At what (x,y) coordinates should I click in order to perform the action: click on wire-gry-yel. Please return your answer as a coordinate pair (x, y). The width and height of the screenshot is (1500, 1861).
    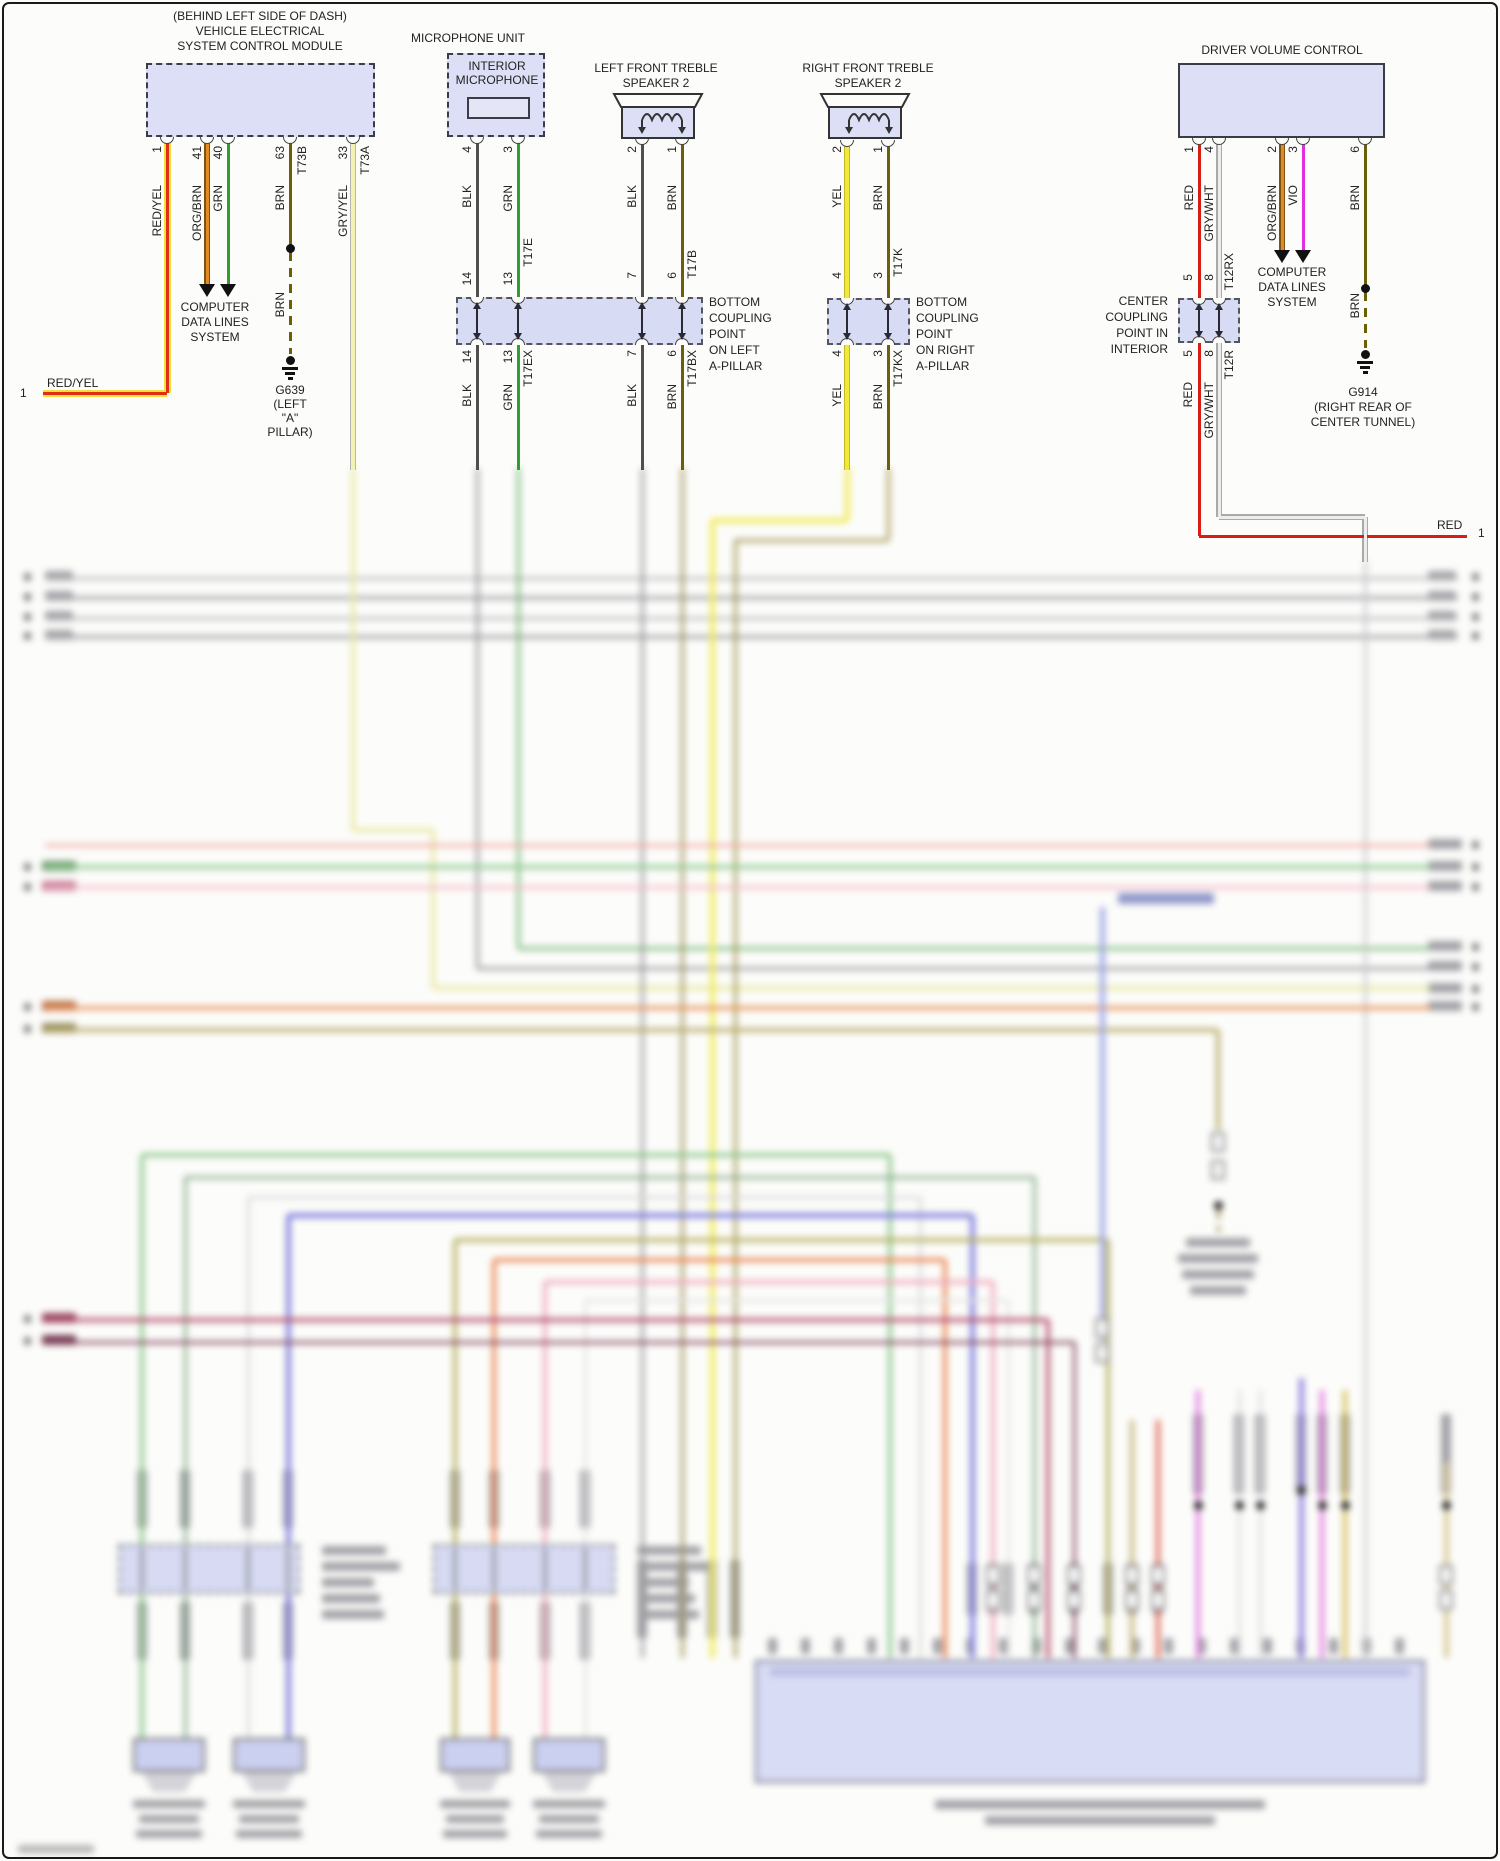
    Looking at the image, I should click on (353, 305).